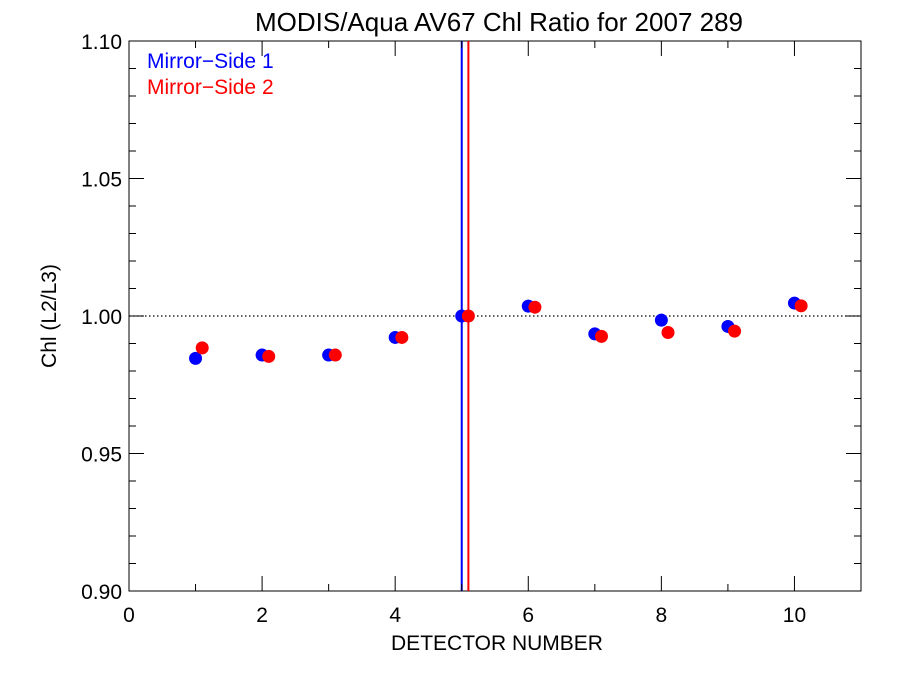 This screenshot has height=675, width=900. I want to click on y-tick-label: 1.10, so click(101, 42).